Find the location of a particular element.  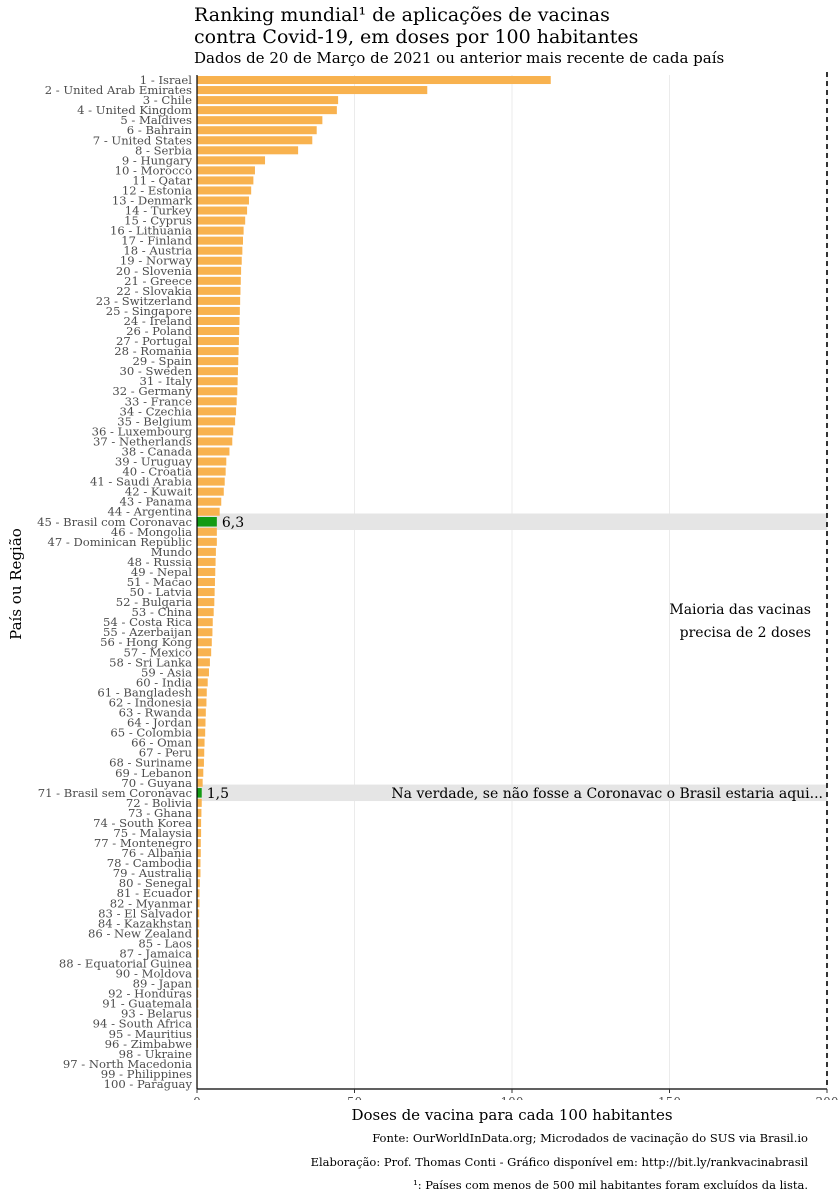

y-tick-label: 10 - Morocco is located at coordinates (153, 170).